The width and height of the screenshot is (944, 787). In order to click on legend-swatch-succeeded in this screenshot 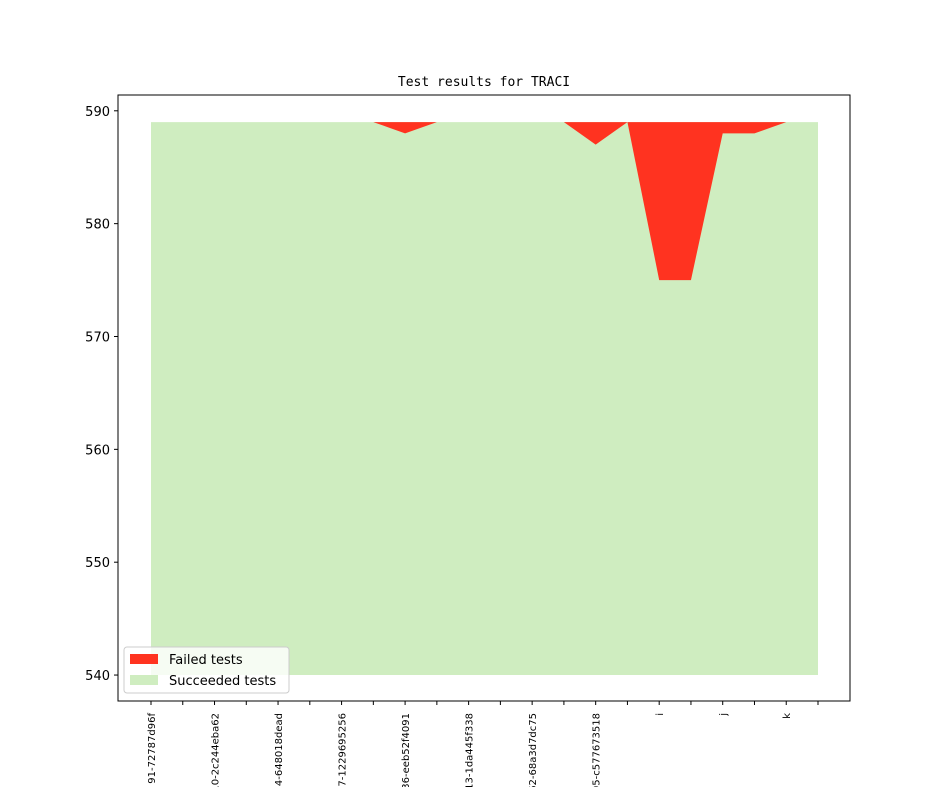, I will do `click(144, 680)`.